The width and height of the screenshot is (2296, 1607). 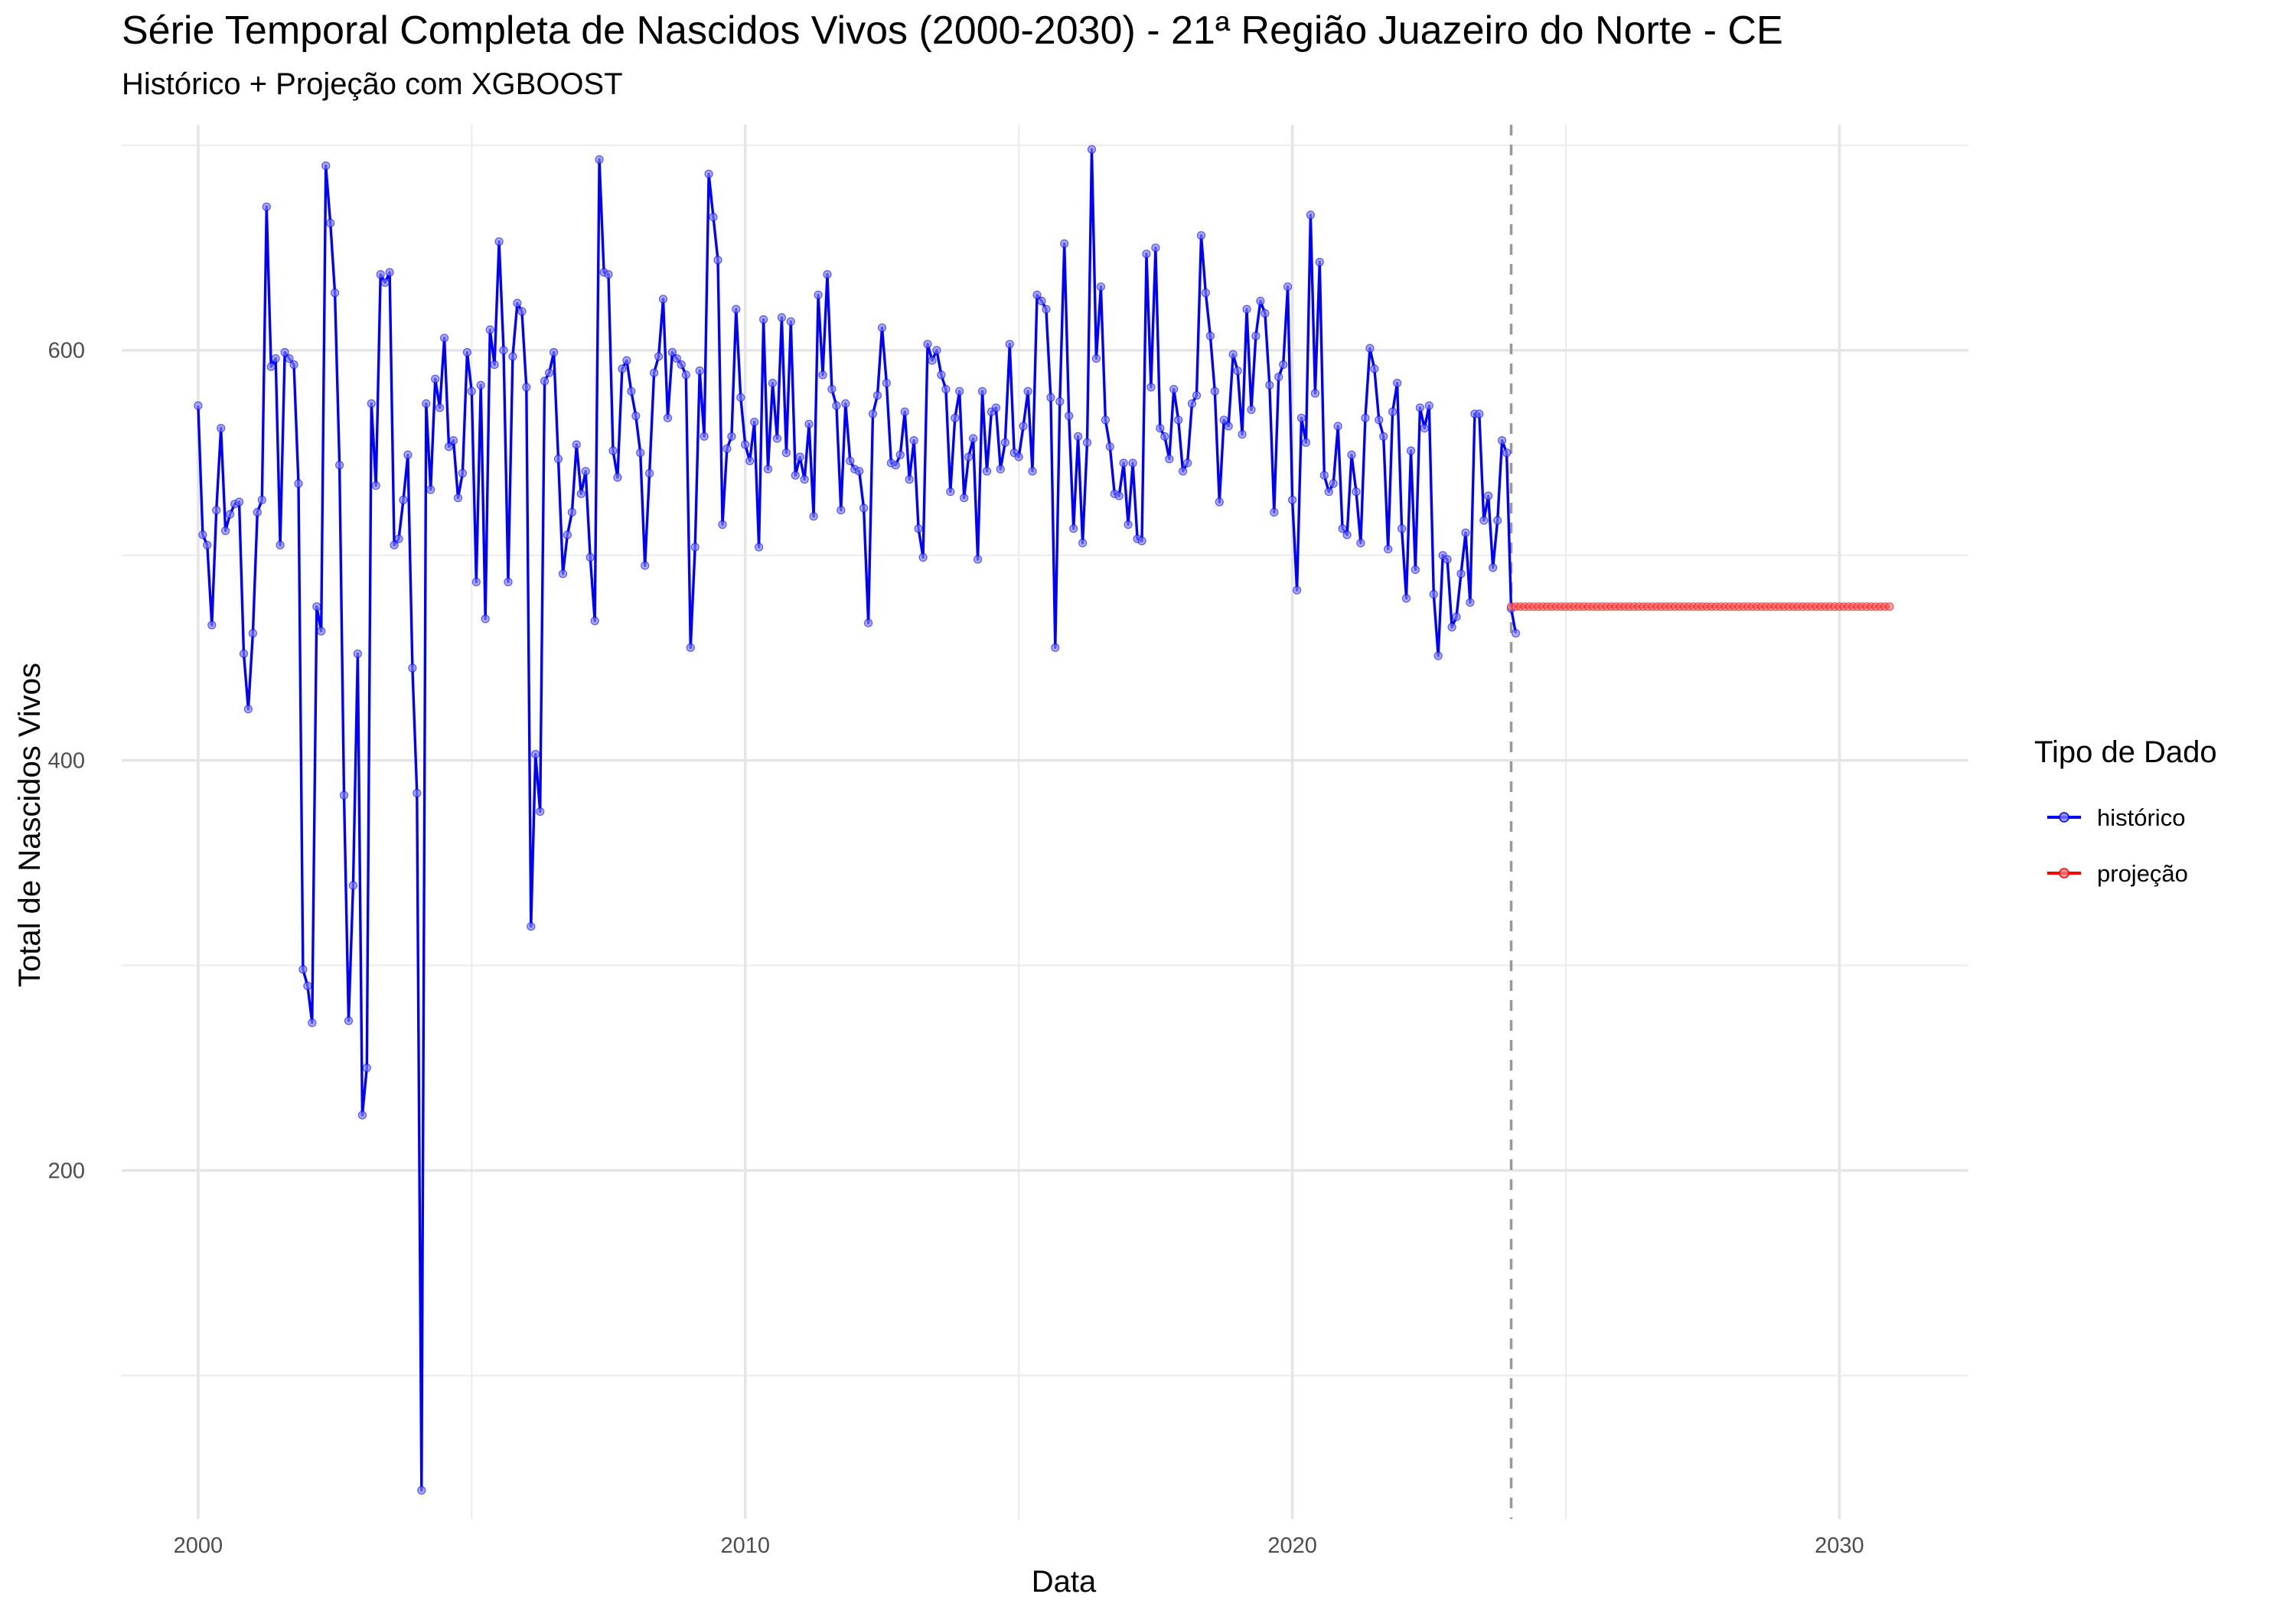 I want to click on x-tick-label: 2020, so click(x=1292, y=1546).